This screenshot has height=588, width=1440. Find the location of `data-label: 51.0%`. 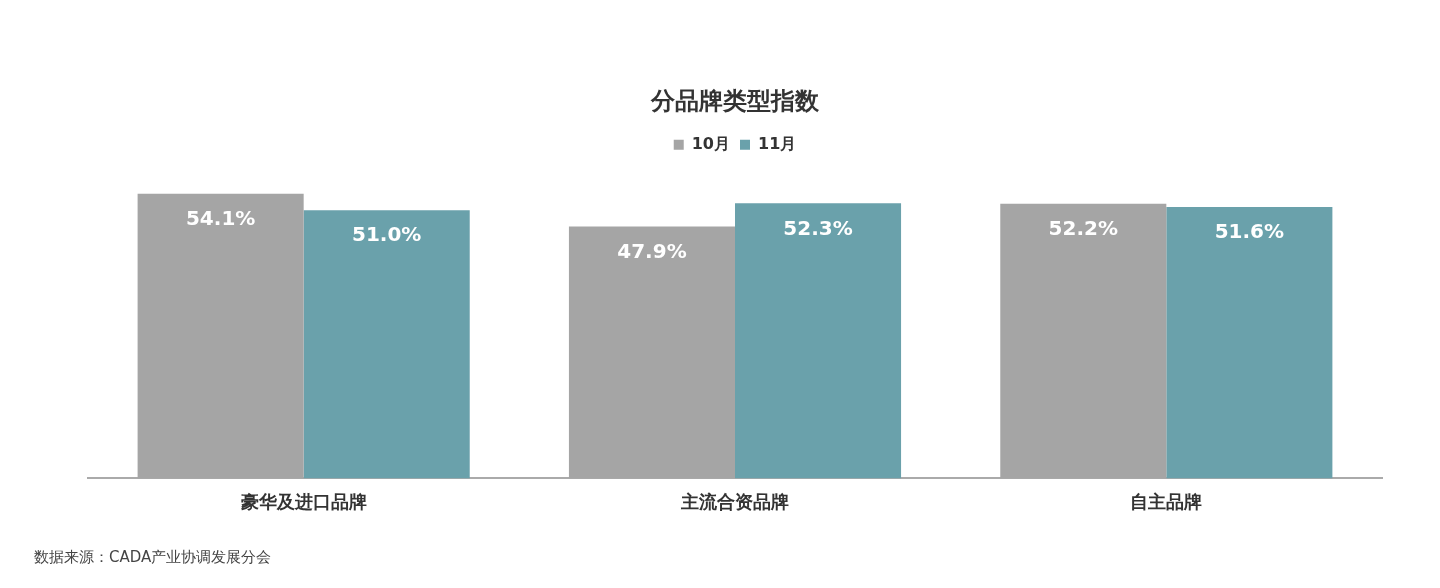

data-label: 51.0% is located at coordinates (387, 234).